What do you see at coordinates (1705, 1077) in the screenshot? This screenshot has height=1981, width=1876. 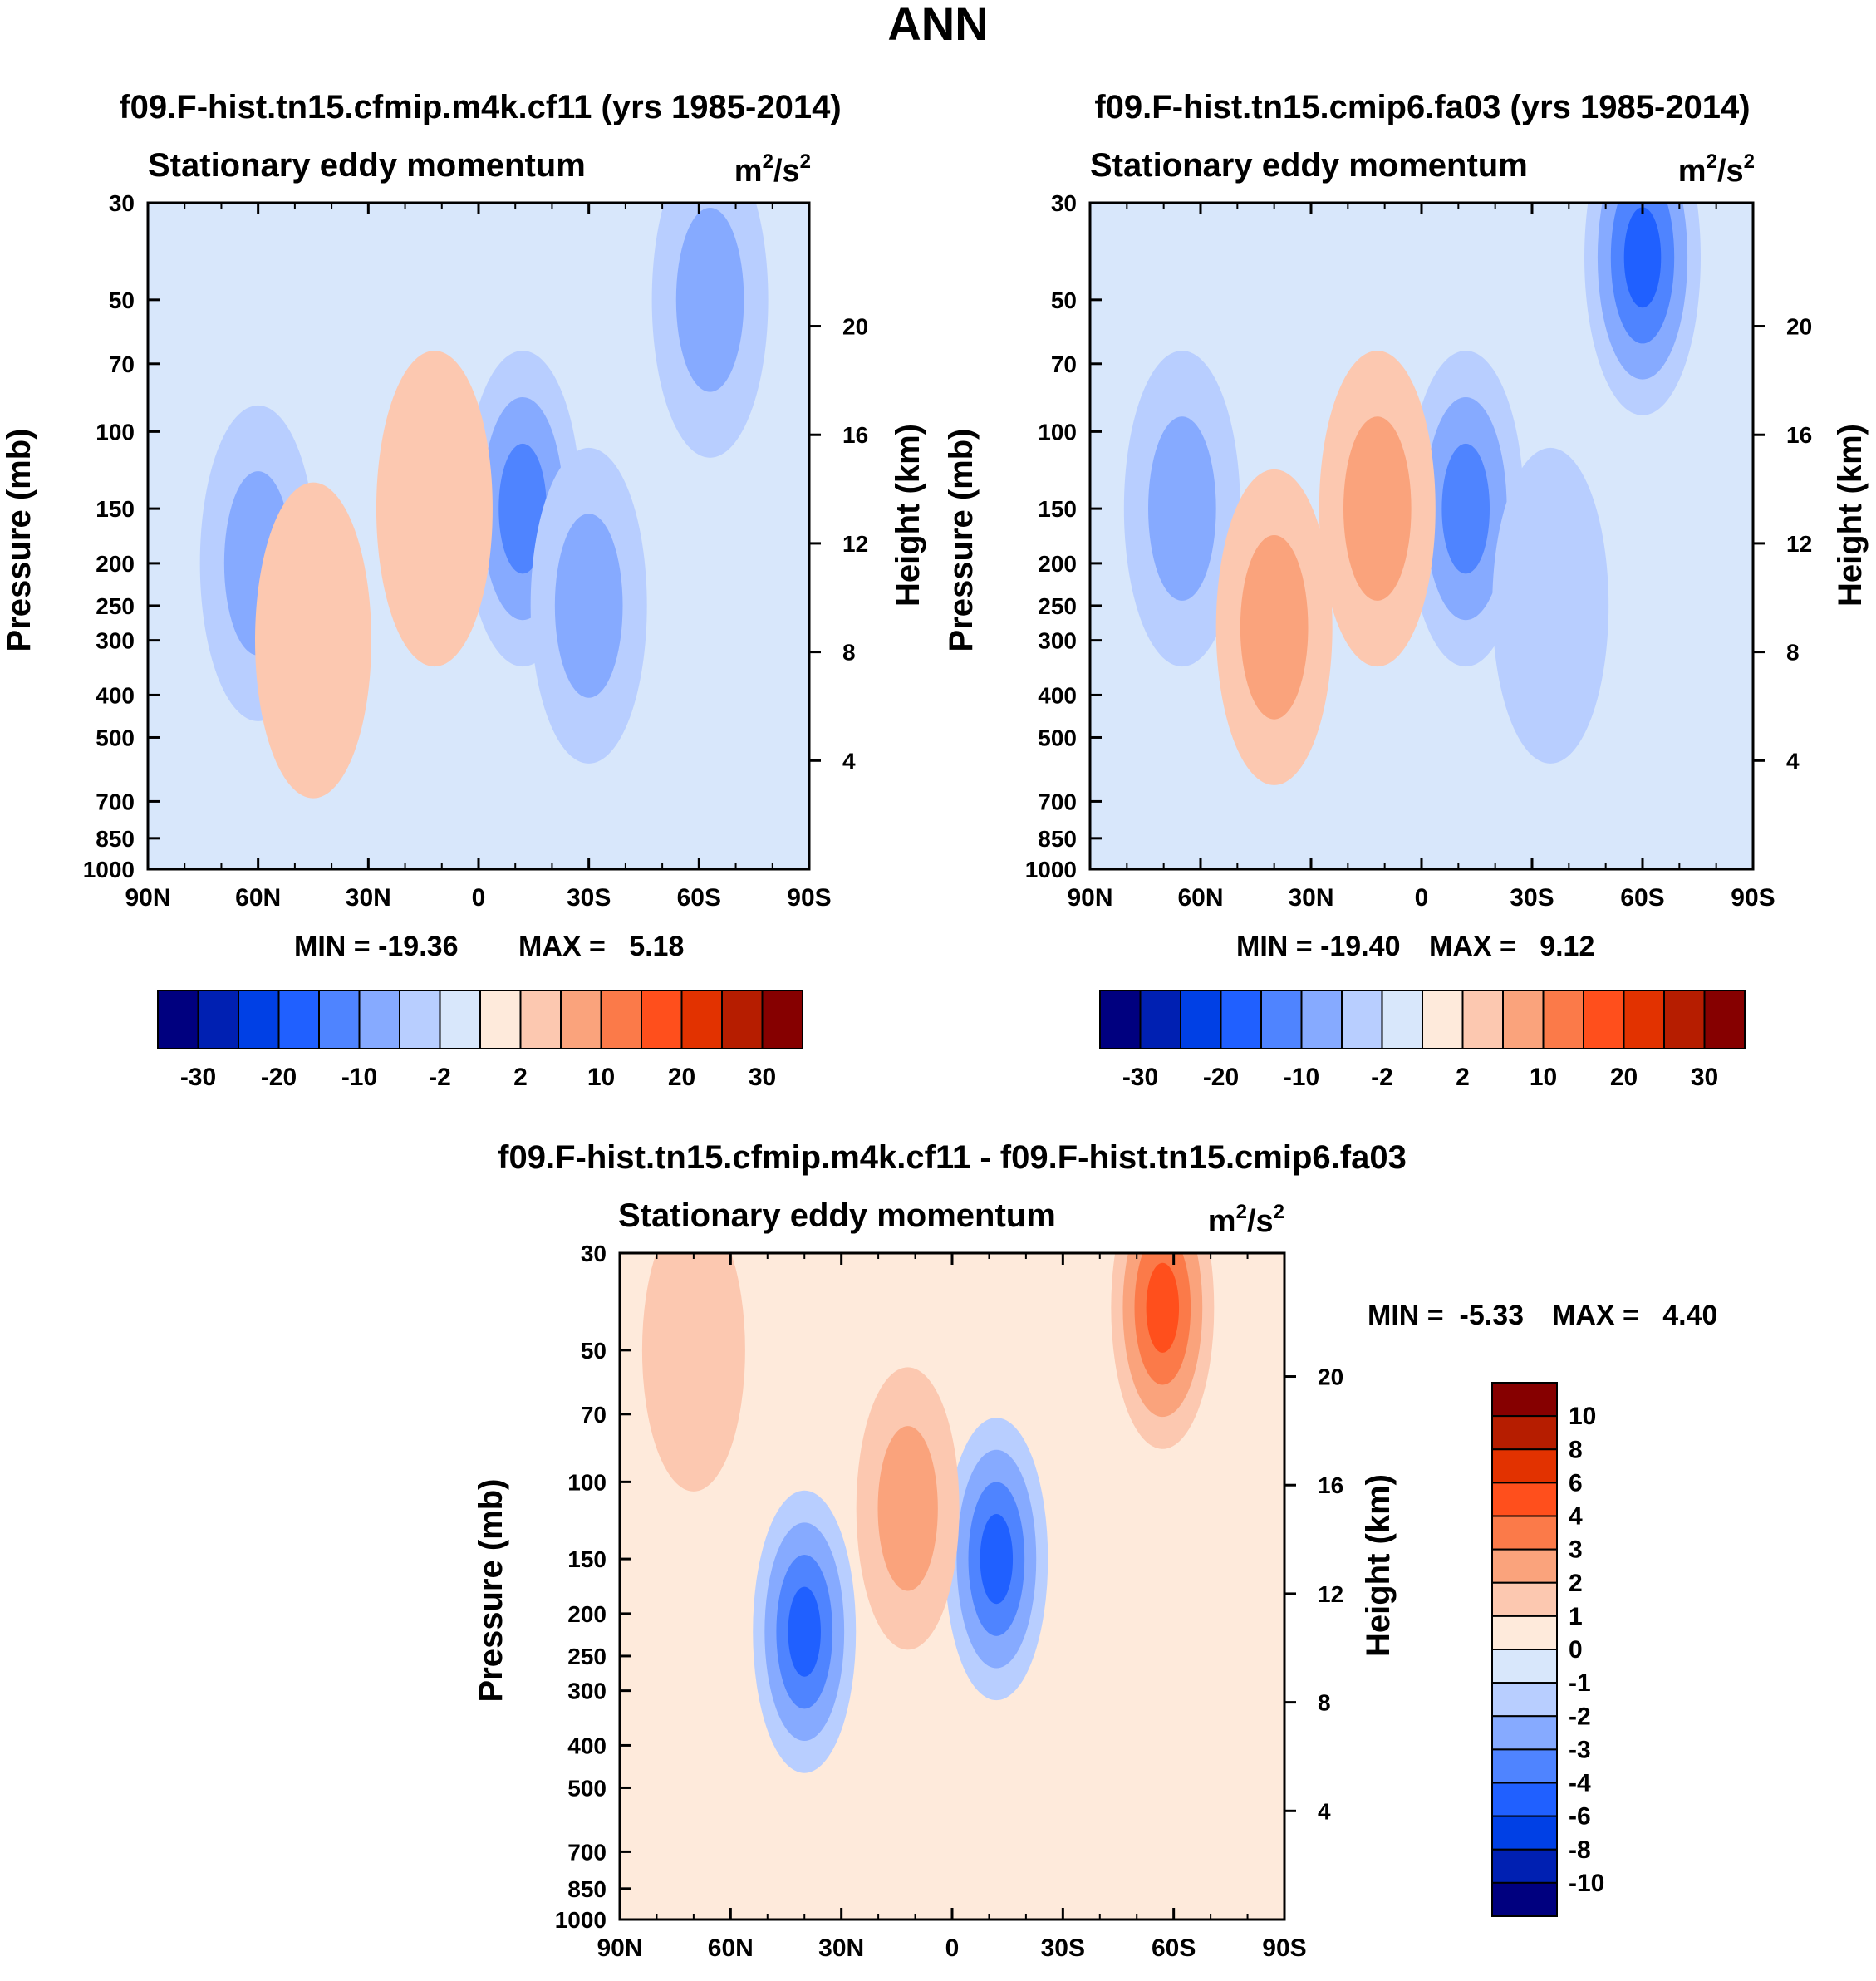 I see `colorbar-label: 30` at bounding box center [1705, 1077].